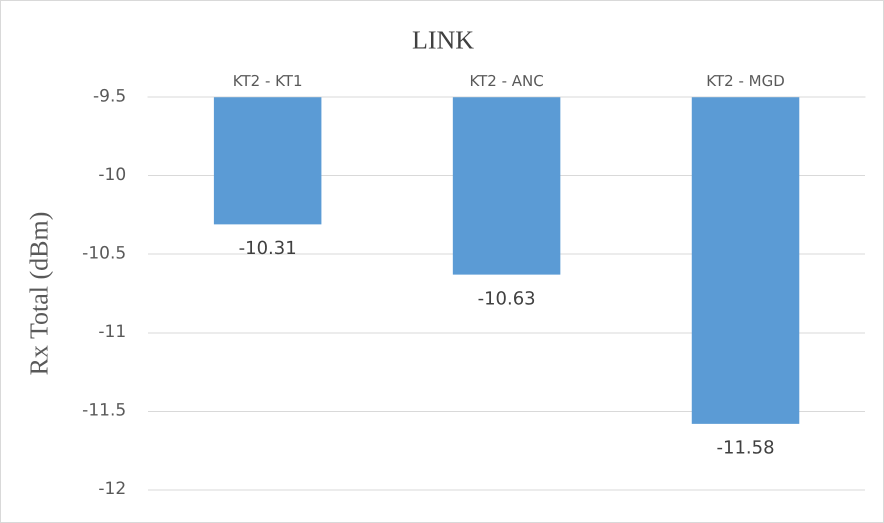 The width and height of the screenshot is (884, 523). I want to click on data-label: -11.58, so click(745, 448).